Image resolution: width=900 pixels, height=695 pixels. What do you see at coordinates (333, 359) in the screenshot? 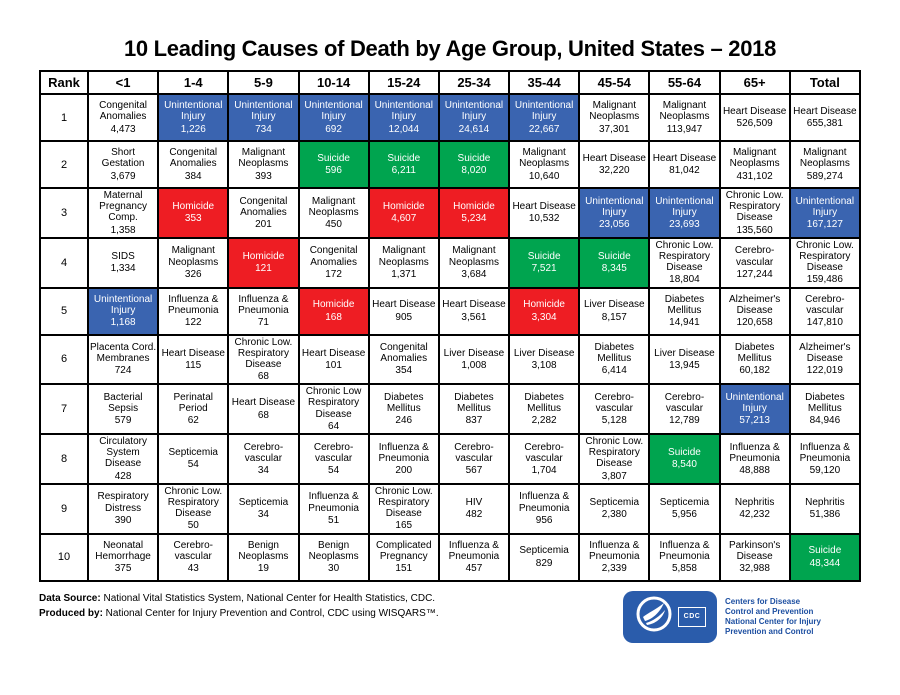
I see `cause-cell: Heart Disease 101` at bounding box center [333, 359].